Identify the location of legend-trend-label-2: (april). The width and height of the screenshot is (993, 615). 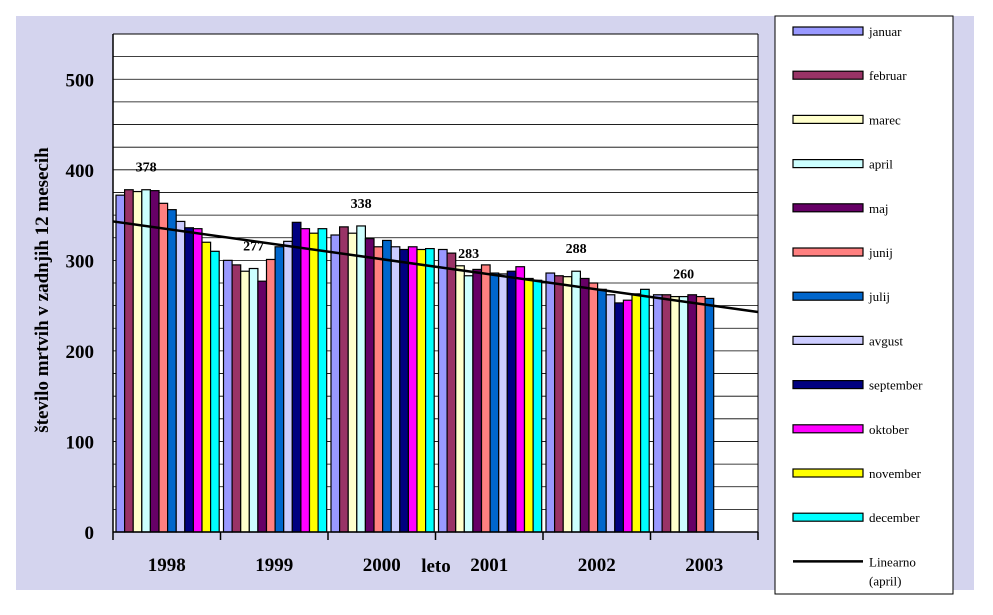
(885, 580).